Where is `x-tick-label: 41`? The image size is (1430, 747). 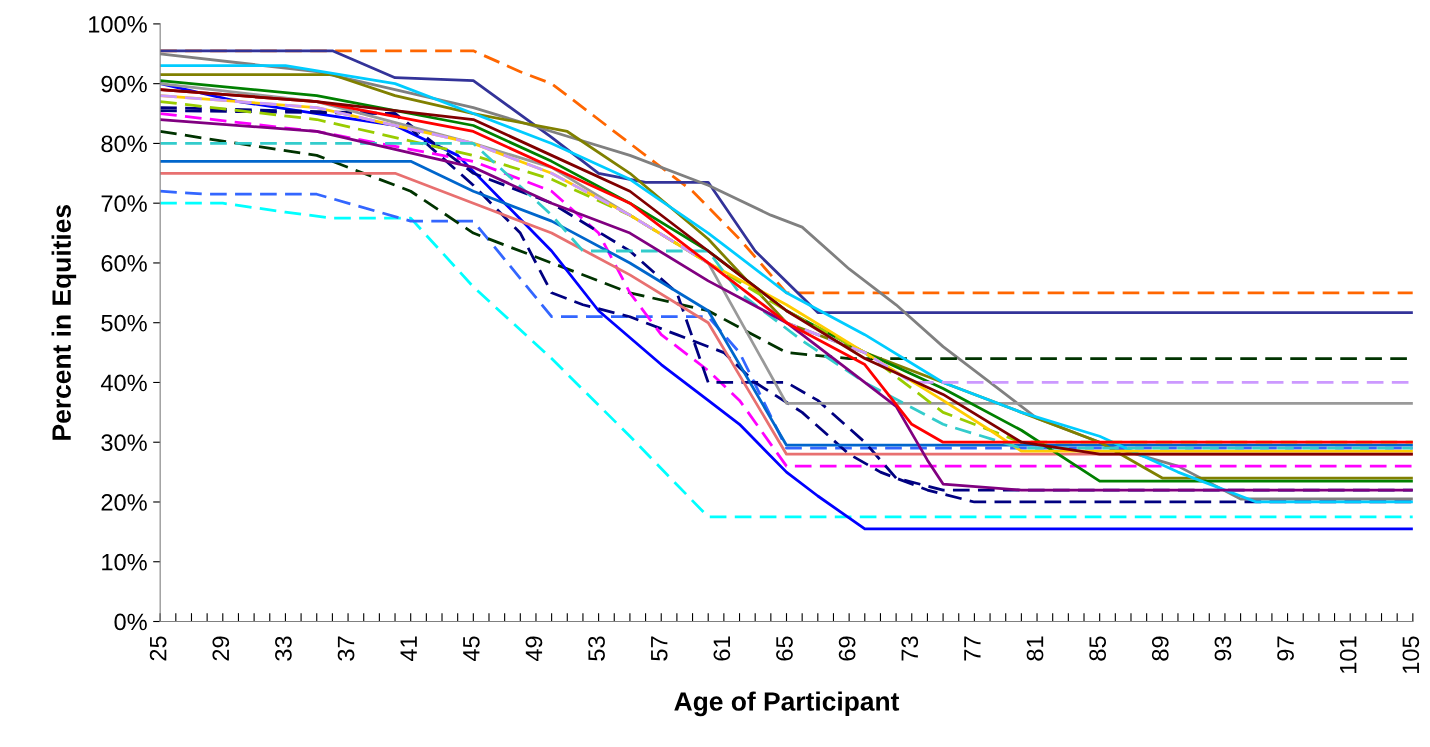
x-tick-label: 41 is located at coordinates (408, 649).